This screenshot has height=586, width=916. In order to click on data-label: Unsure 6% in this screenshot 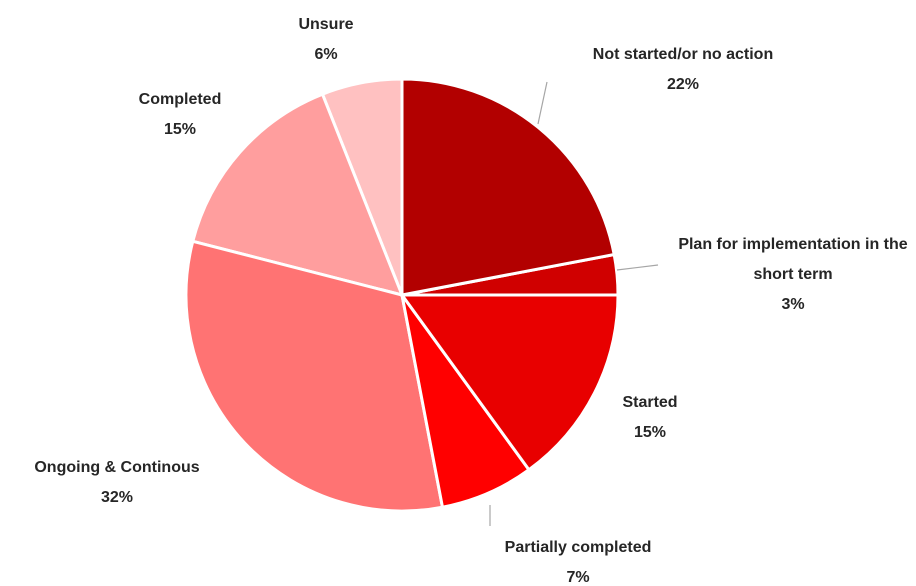, I will do `click(325, 40)`.